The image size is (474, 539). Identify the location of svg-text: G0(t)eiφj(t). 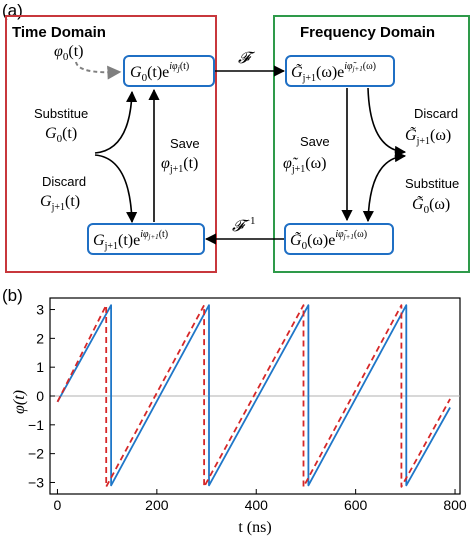
(159, 72).